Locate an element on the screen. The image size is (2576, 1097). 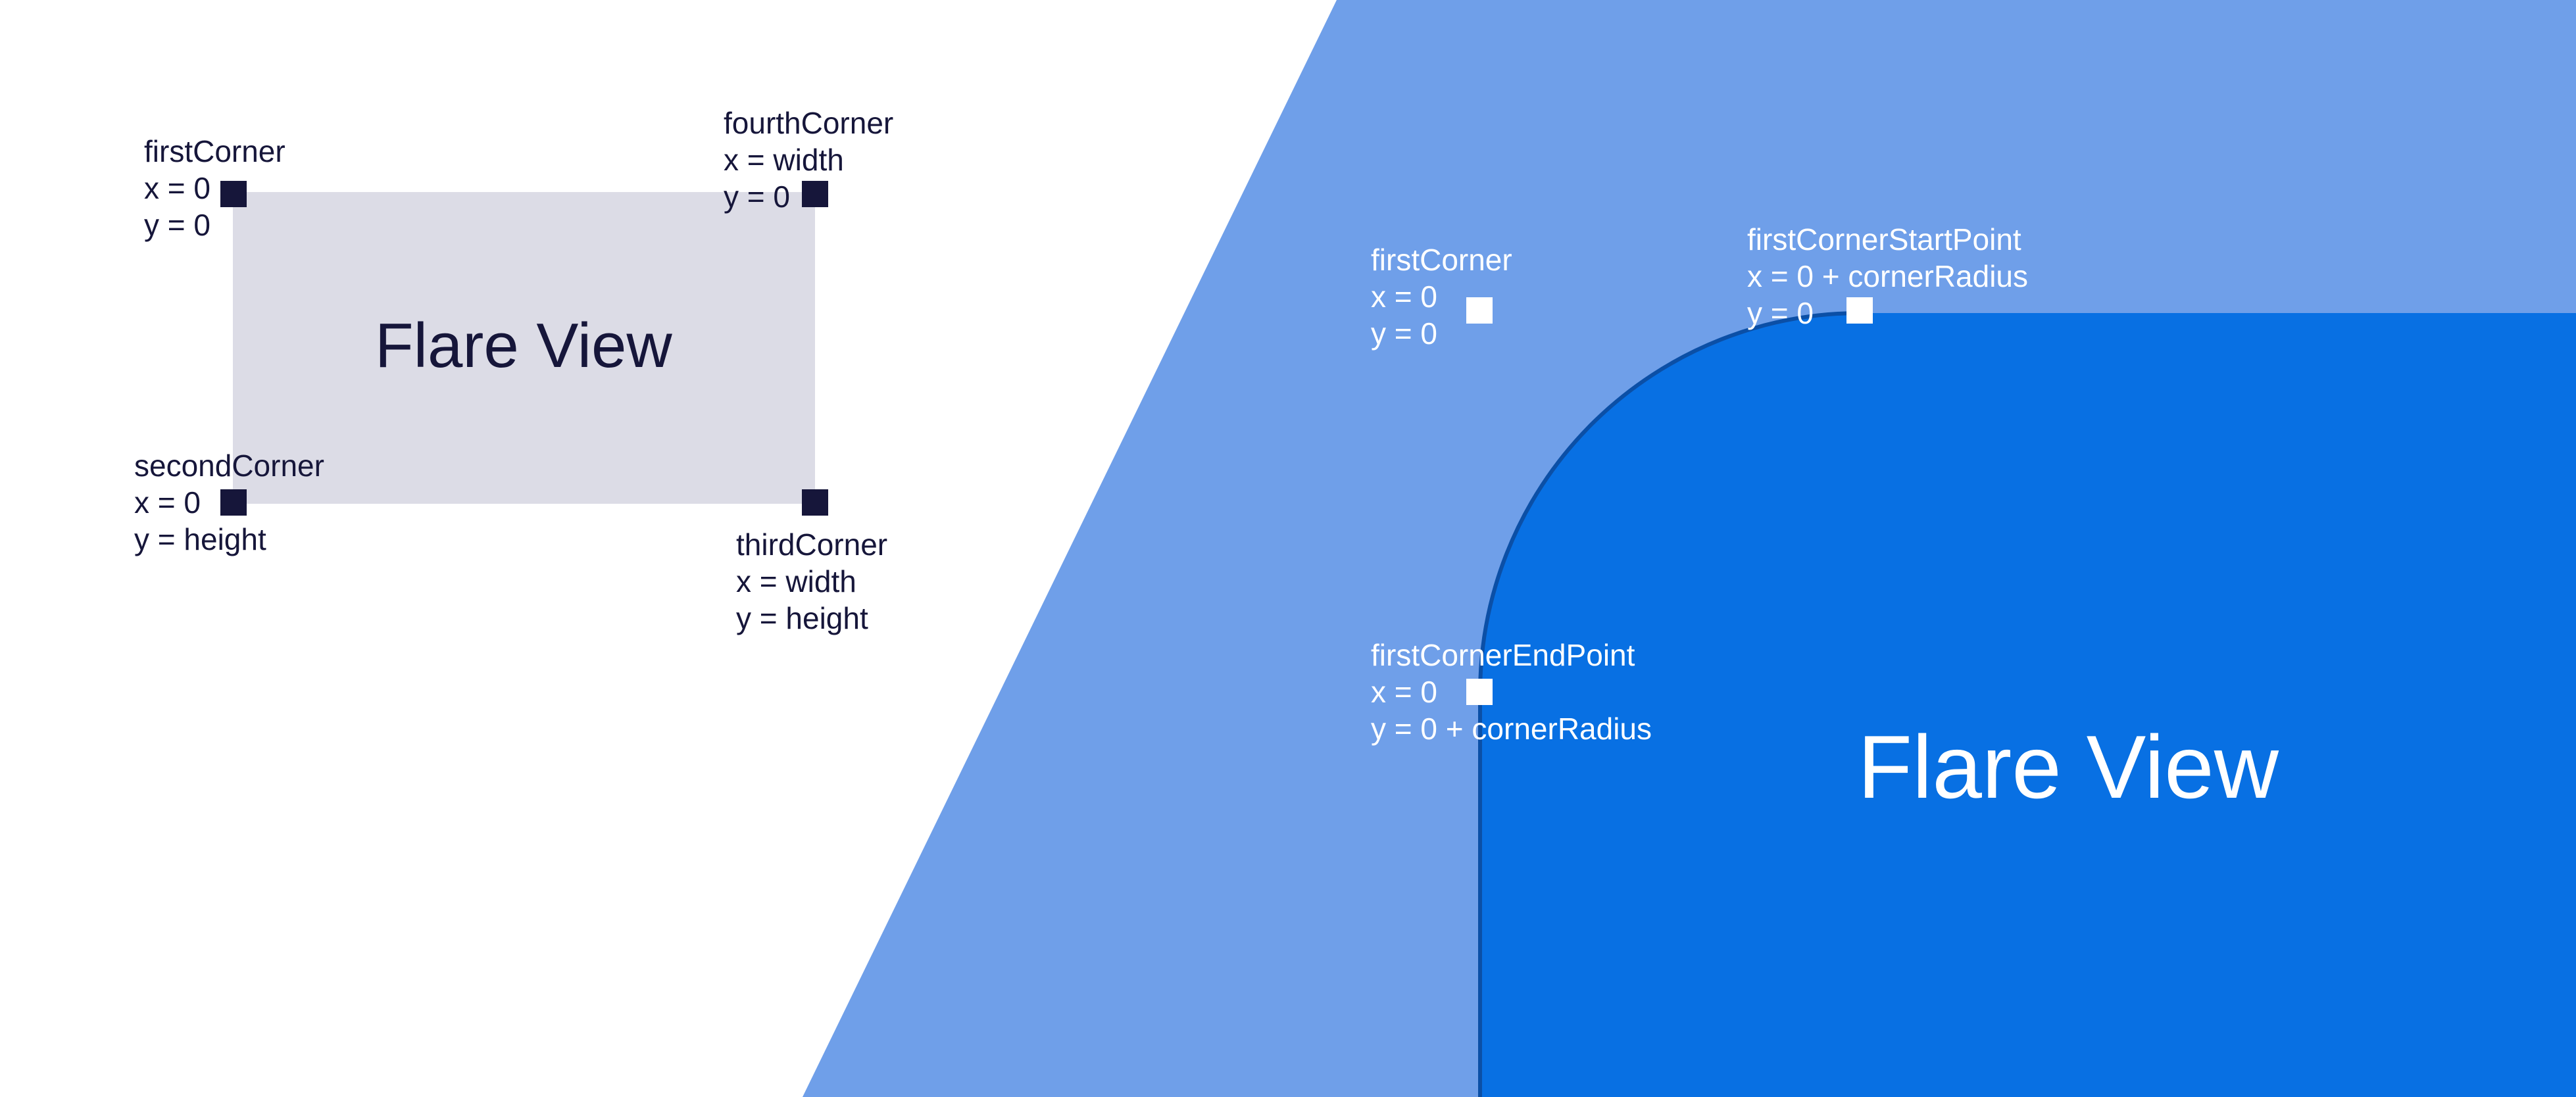
end-point-y: y = 0 + cornerRadius is located at coordinates (1511, 729).